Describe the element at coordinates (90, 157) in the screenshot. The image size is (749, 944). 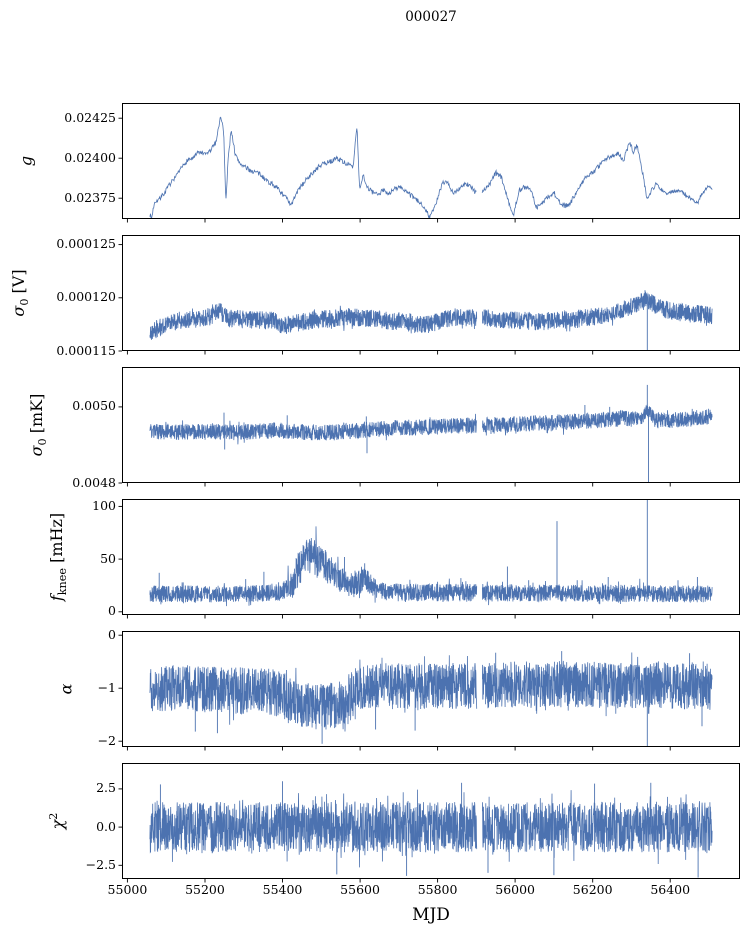
I see `y-tick-label: 0.02400` at that location.